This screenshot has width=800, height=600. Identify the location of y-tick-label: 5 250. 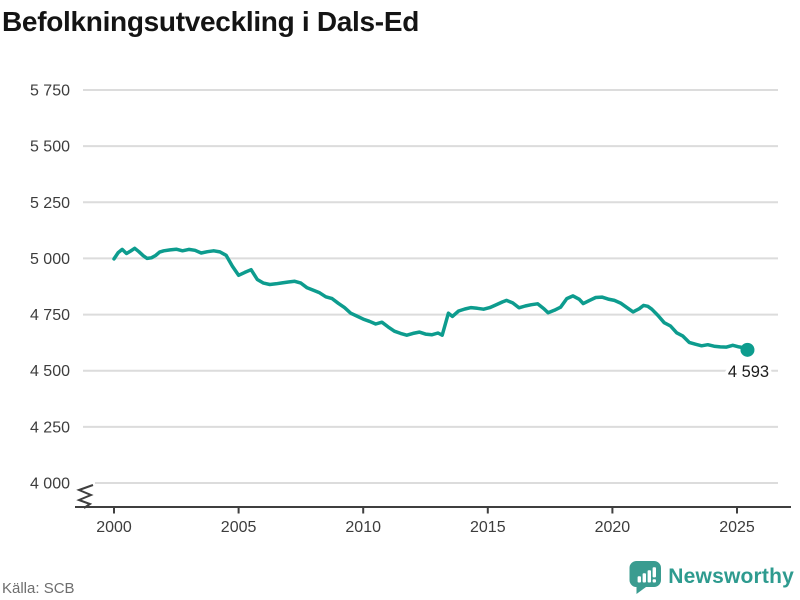
(50, 203).